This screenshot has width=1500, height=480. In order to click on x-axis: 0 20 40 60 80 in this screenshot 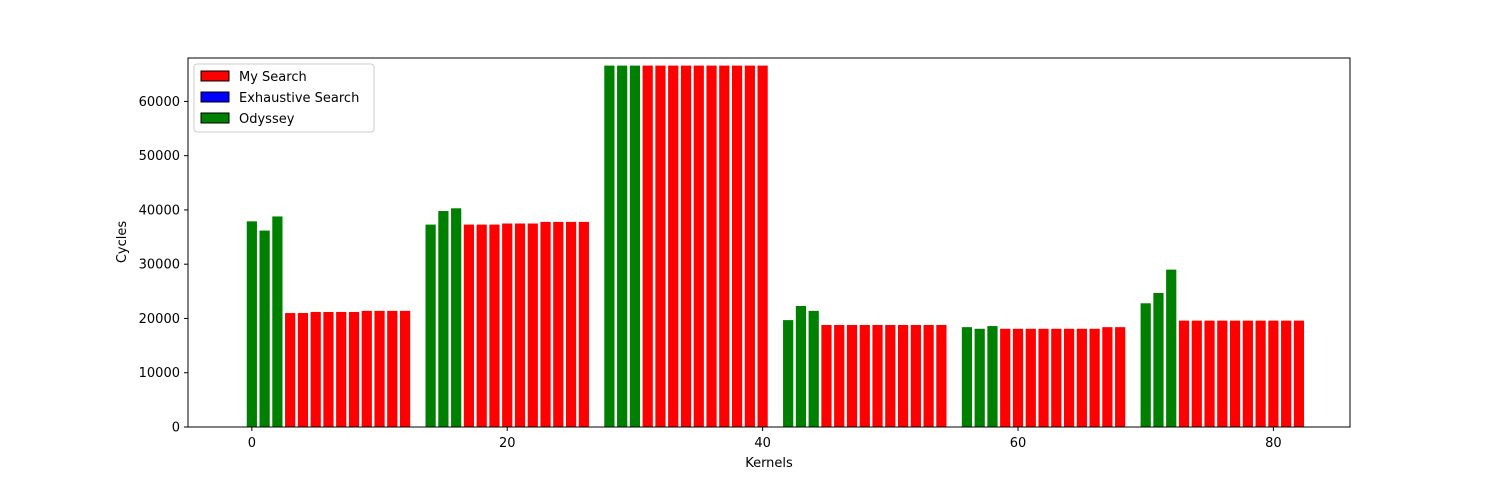, I will do `click(765, 439)`.